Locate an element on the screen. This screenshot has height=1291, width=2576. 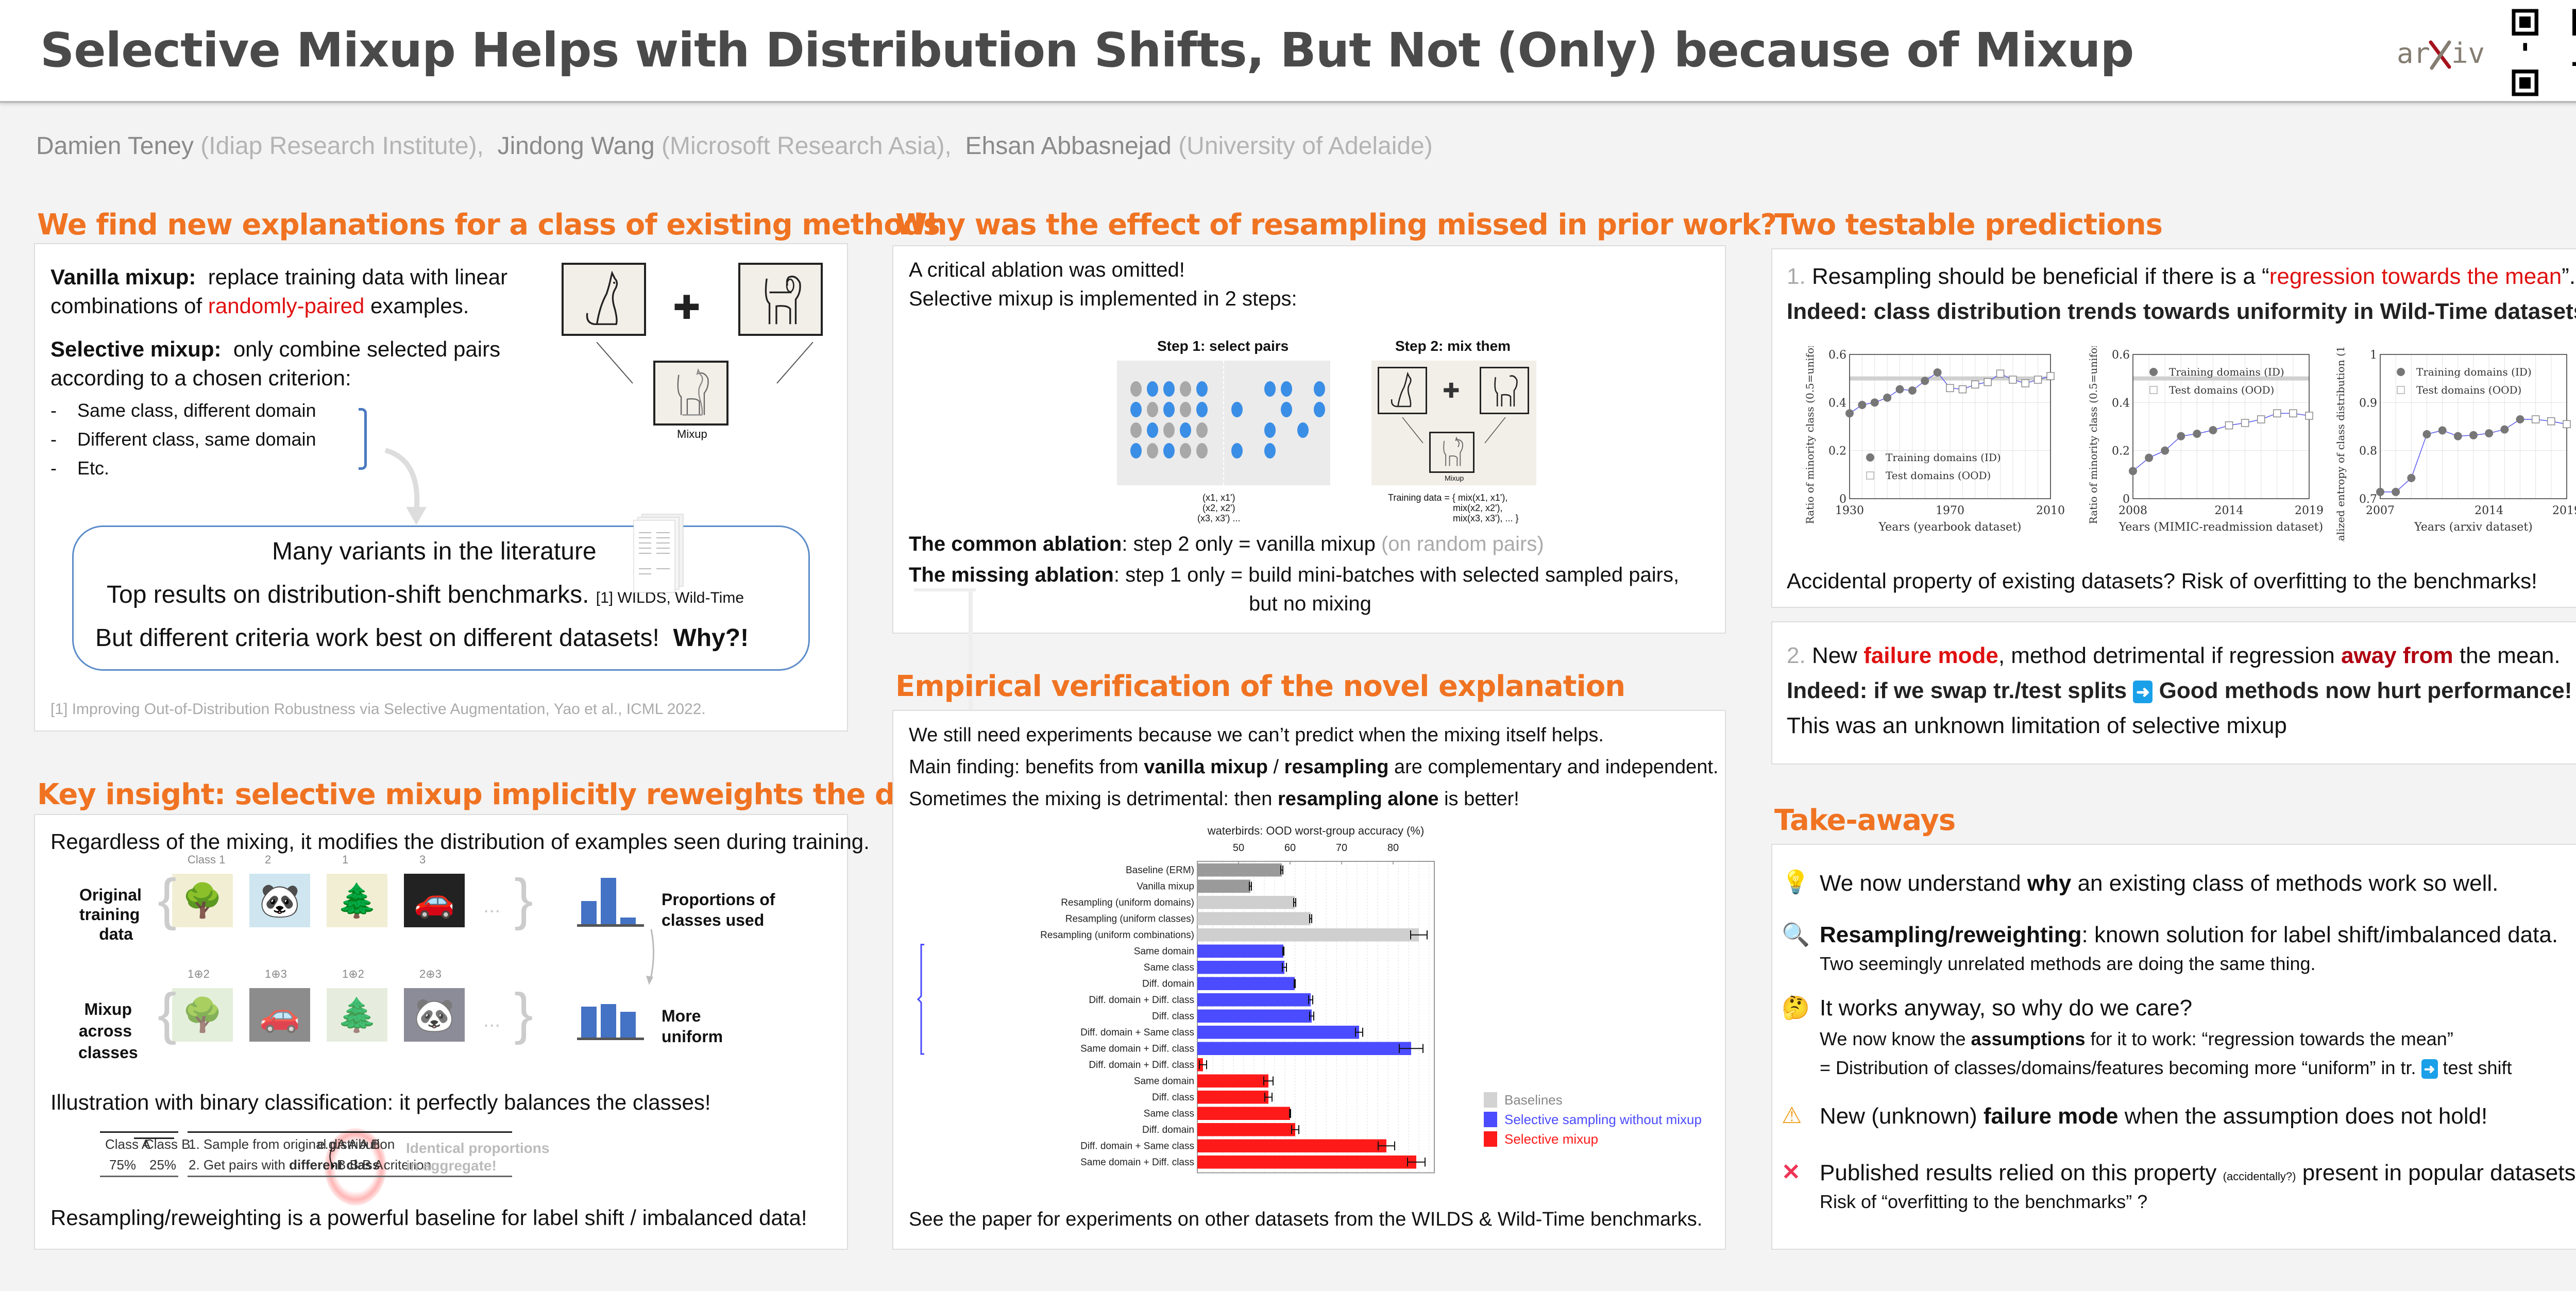
class-label: 1⊕3 is located at coordinates (276, 973).